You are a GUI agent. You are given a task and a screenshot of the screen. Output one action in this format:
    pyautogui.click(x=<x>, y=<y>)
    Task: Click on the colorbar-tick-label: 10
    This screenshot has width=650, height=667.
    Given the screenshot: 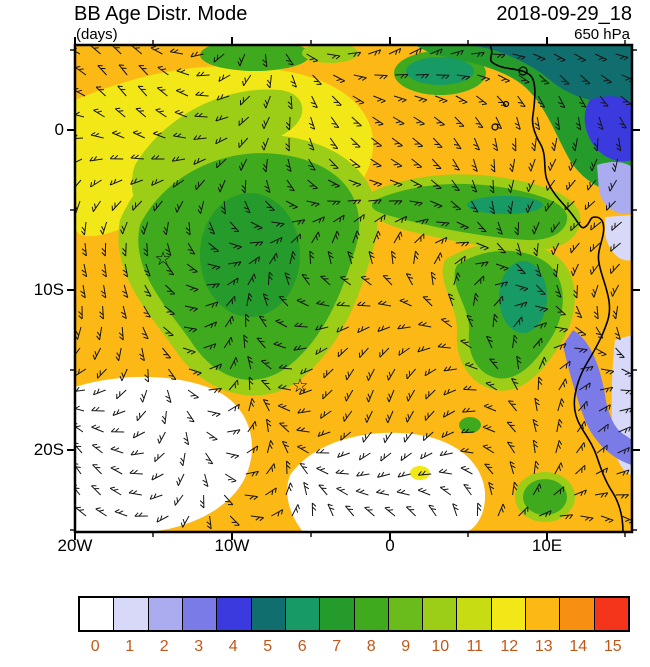 What is the action you would take?
    pyautogui.click(x=440, y=646)
    